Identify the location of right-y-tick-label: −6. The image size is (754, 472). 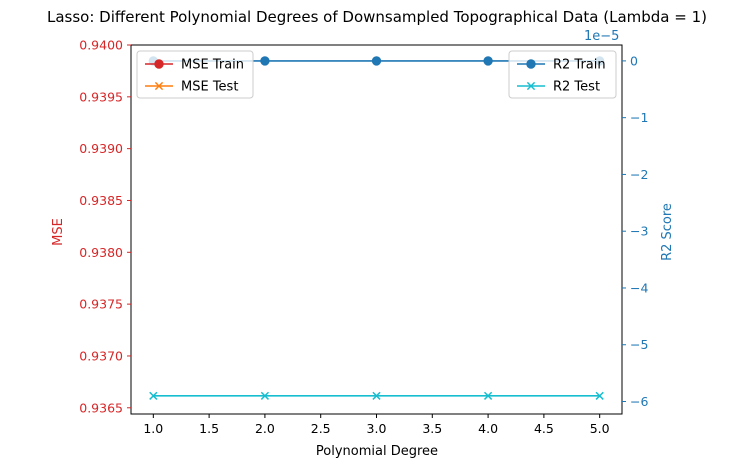
(639, 401).